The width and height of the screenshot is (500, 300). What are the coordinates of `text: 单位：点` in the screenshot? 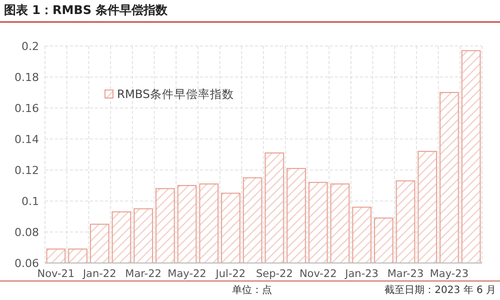 It's located at (252, 290).